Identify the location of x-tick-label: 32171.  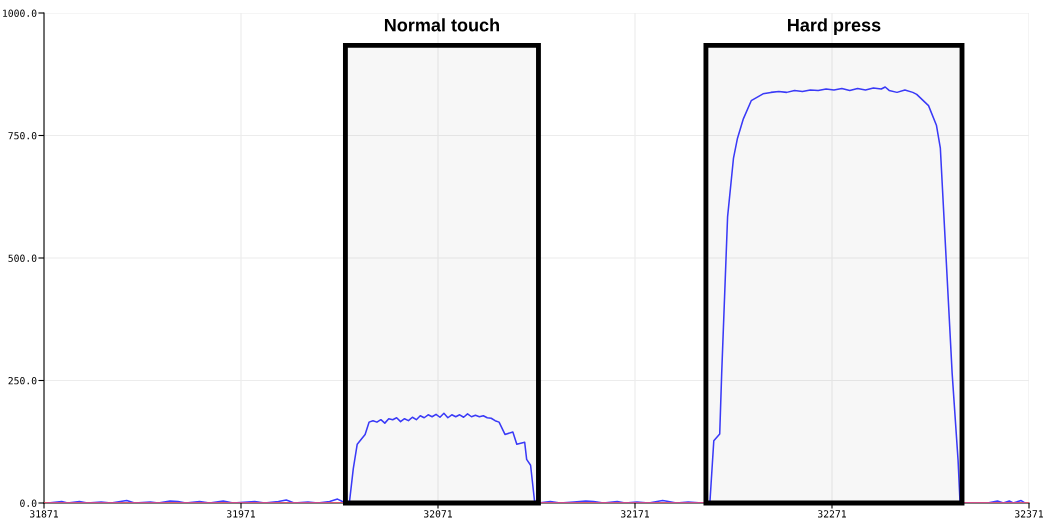
(635, 514).